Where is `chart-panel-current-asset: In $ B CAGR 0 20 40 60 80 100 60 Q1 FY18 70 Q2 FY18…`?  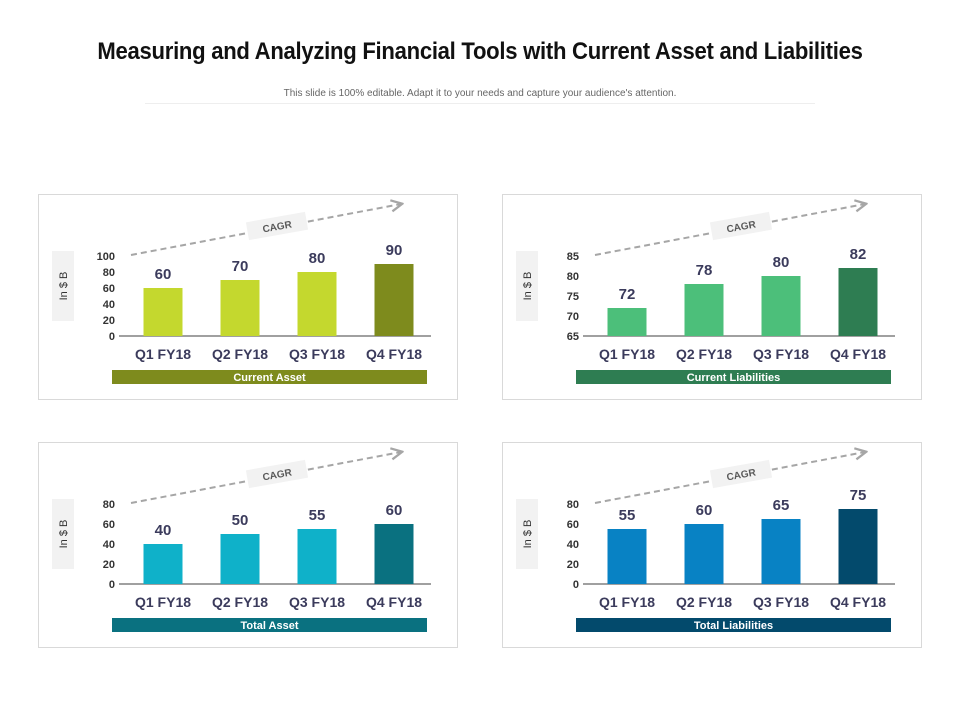
chart-panel-current-asset: In $ B CAGR 0 20 40 60 80 100 60 Q1 FY18 70 Q2 FY18… is located at coordinates (248, 297).